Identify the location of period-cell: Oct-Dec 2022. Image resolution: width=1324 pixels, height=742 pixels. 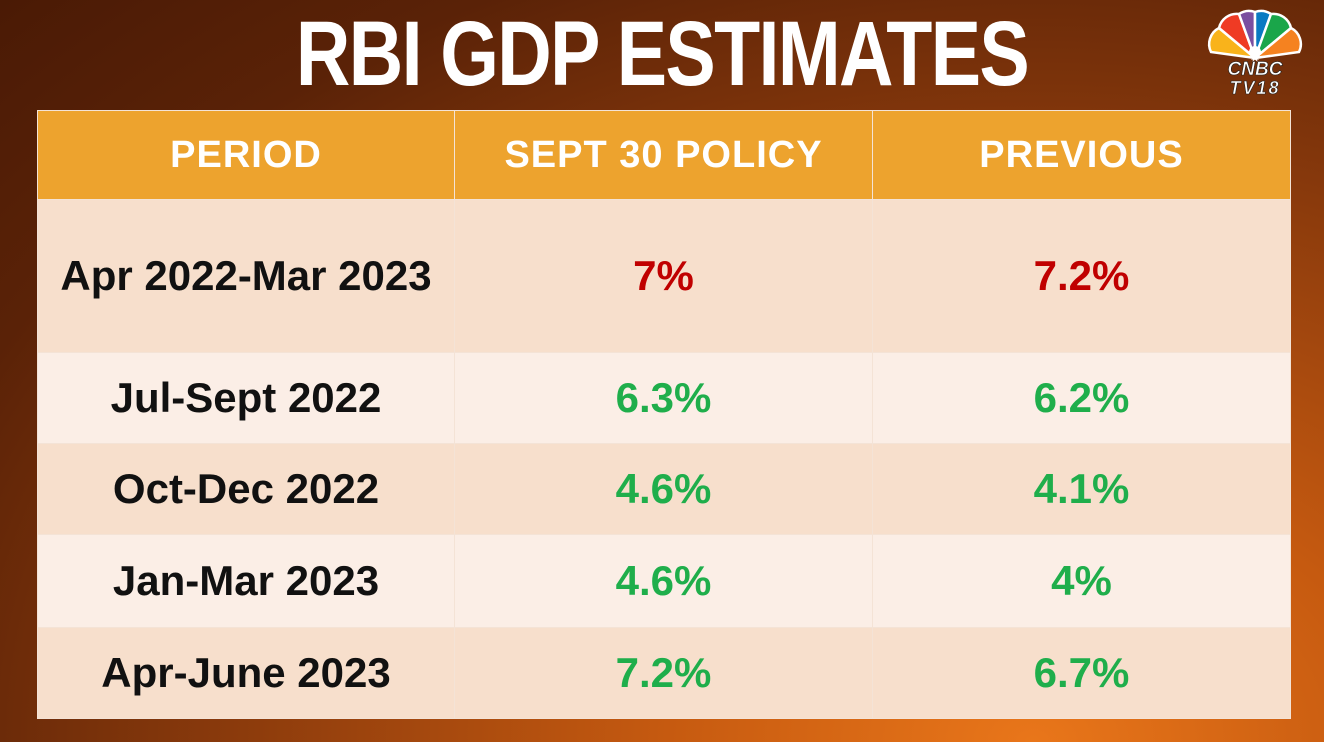
(246, 489).